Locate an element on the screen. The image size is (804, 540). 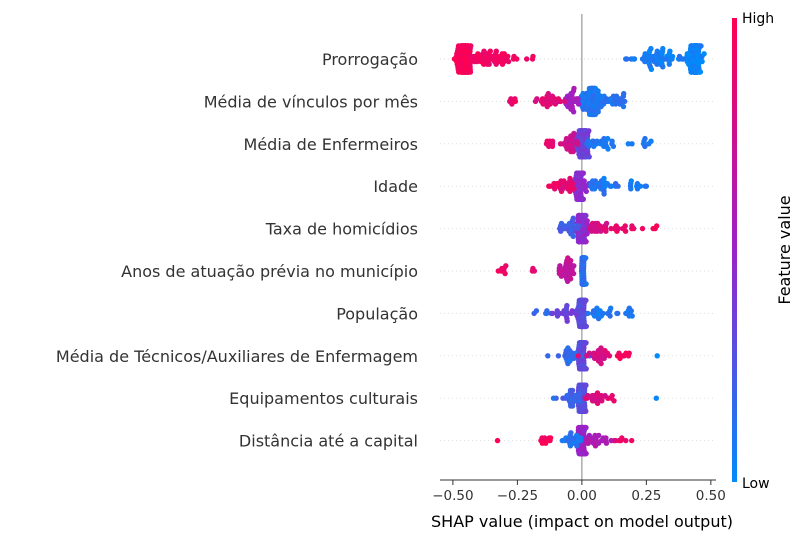
x-tick-label: 0.25 is located at coordinates (646, 496).